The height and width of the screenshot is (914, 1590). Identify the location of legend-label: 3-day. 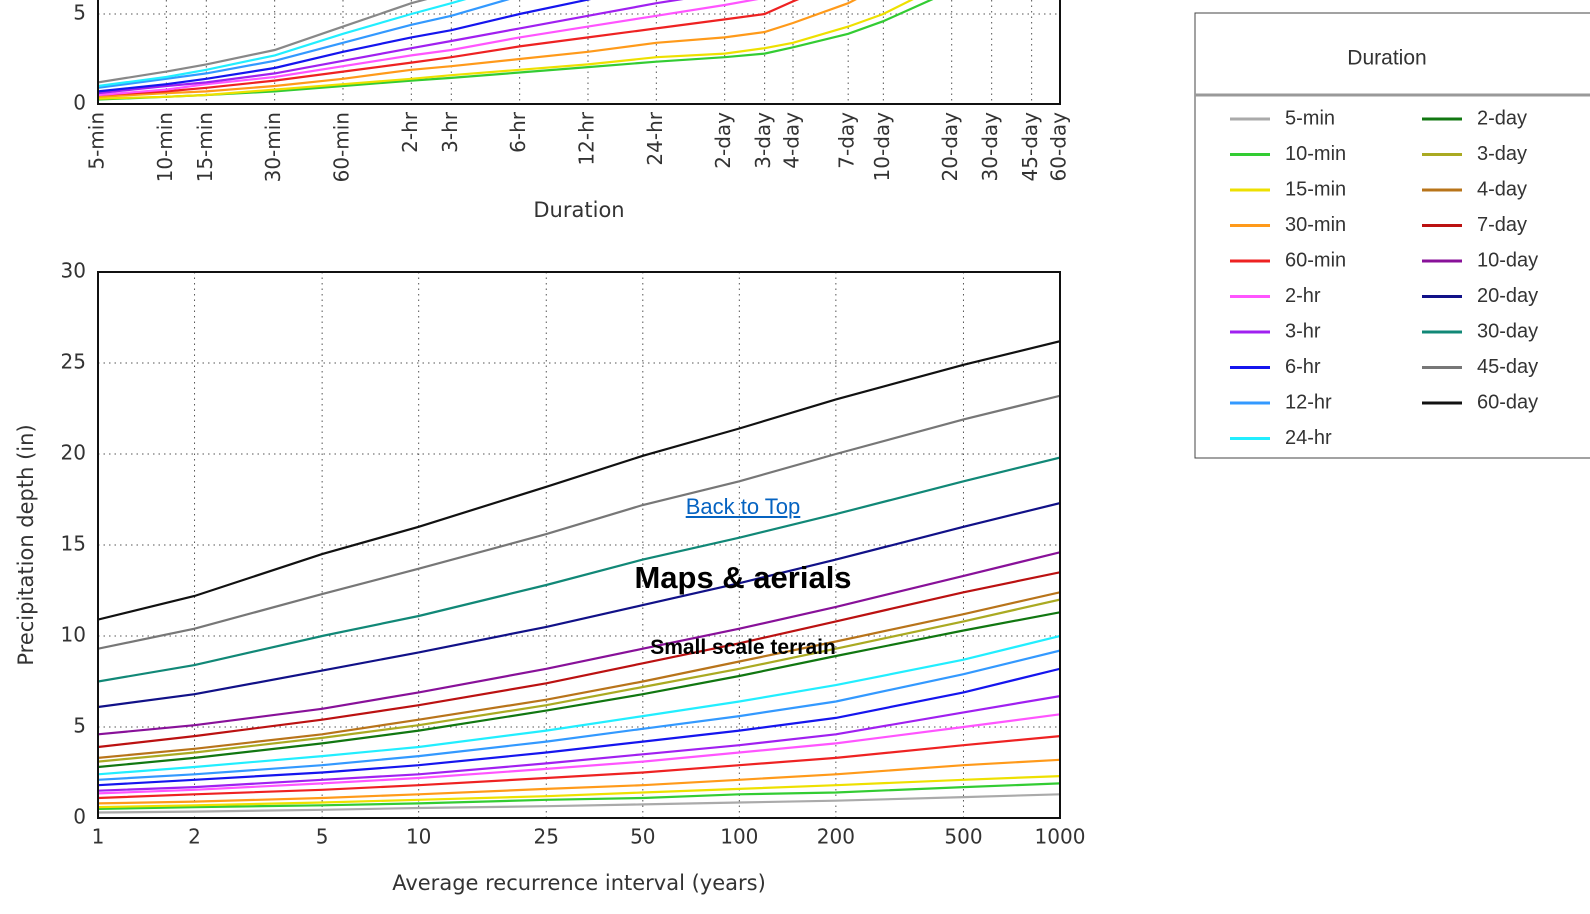
(1502, 154).